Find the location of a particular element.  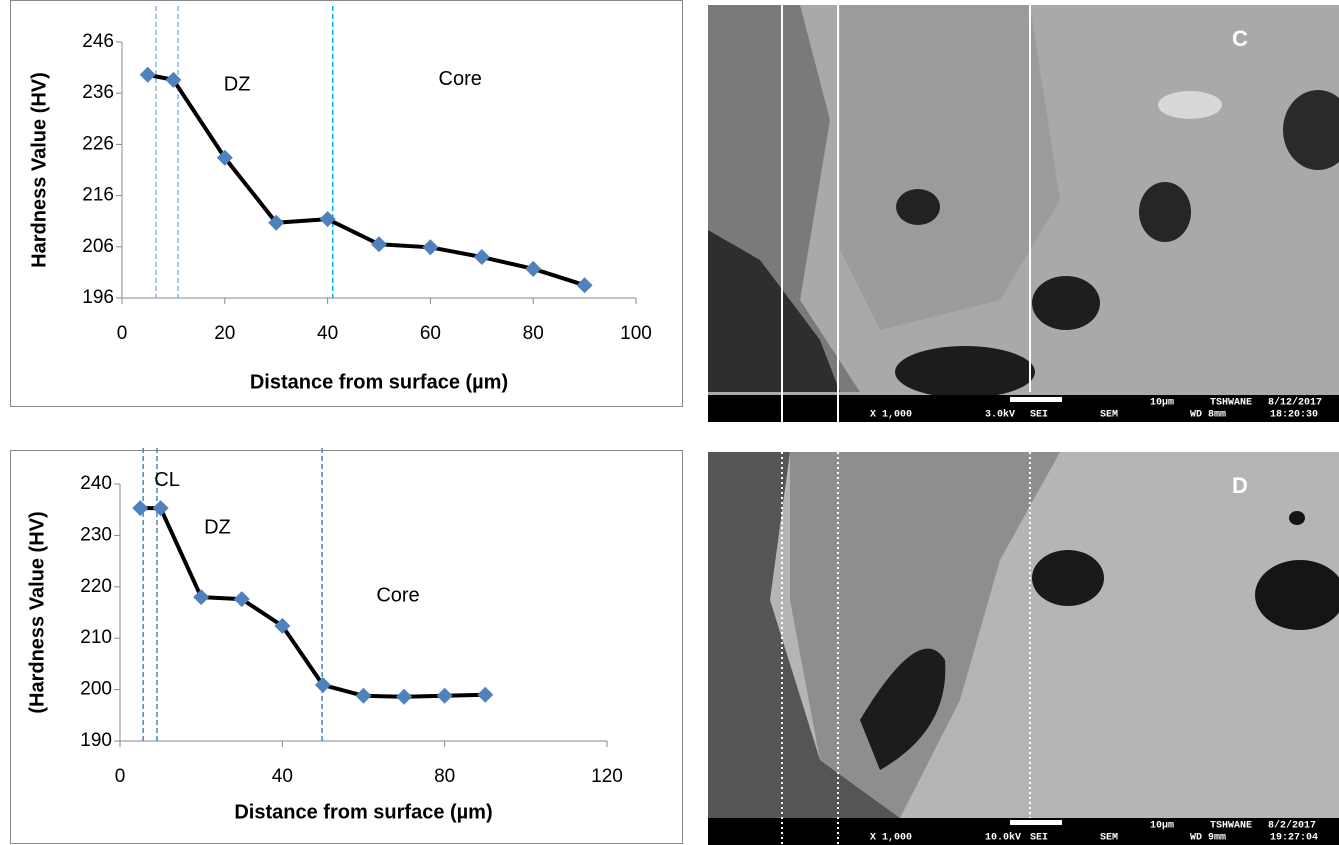

y-tick-label: 196 is located at coordinates (98, 297).